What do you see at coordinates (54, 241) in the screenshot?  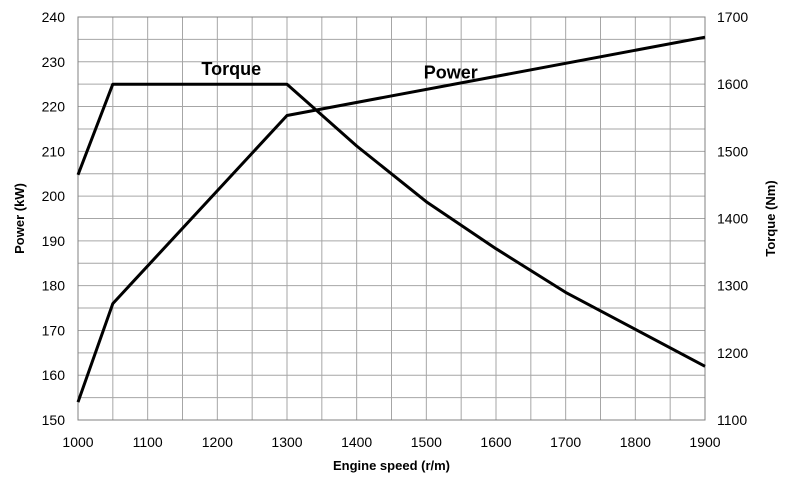 I see `y-left-tick-label: 190` at bounding box center [54, 241].